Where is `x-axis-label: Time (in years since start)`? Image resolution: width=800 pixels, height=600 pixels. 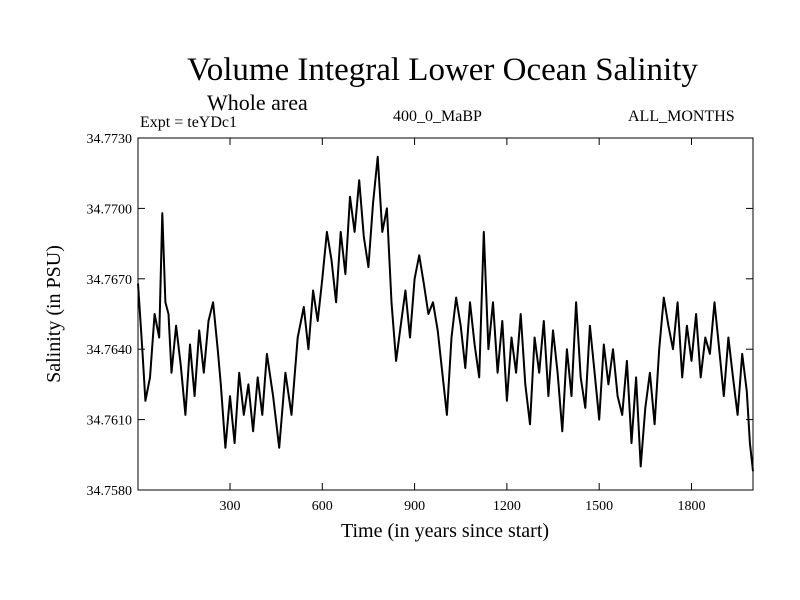
x-axis-label: Time (in years since start) is located at coordinates (445, 531).